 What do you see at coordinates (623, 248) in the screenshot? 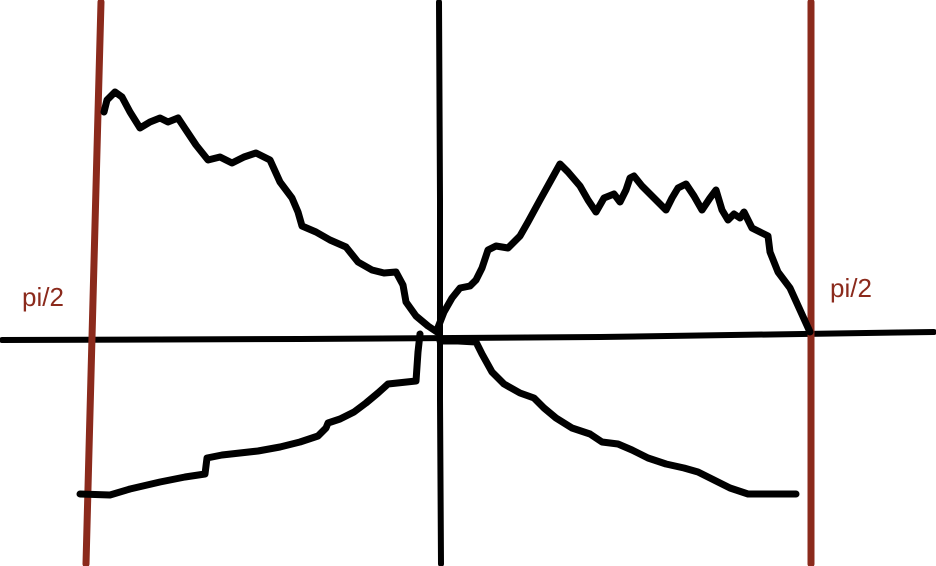
I see `upper-right-curve` at bounding box center [623, 248].